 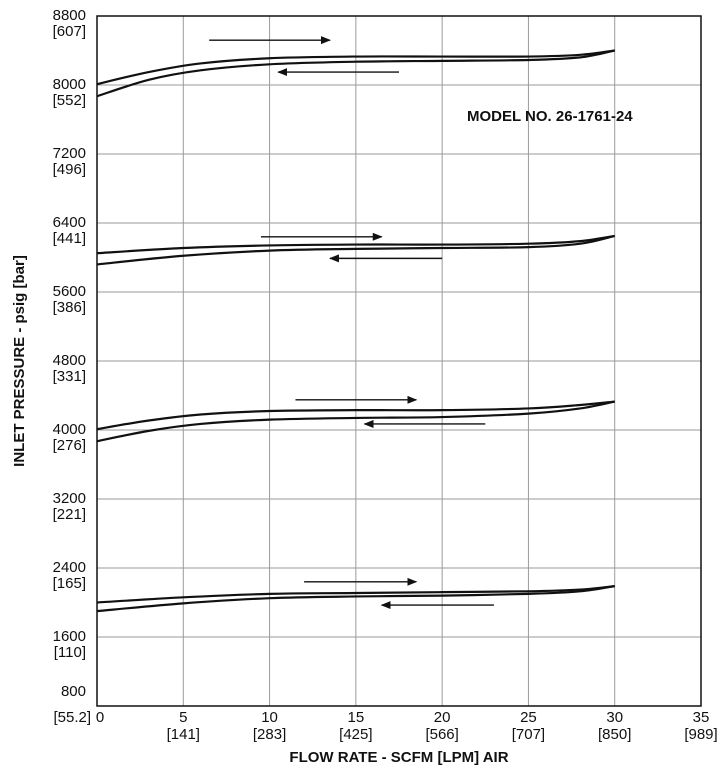 What do you see at coordinates (100, 717) in the screenshot?
I see `x-tick-label: 0` at bounding box center [100, 717].